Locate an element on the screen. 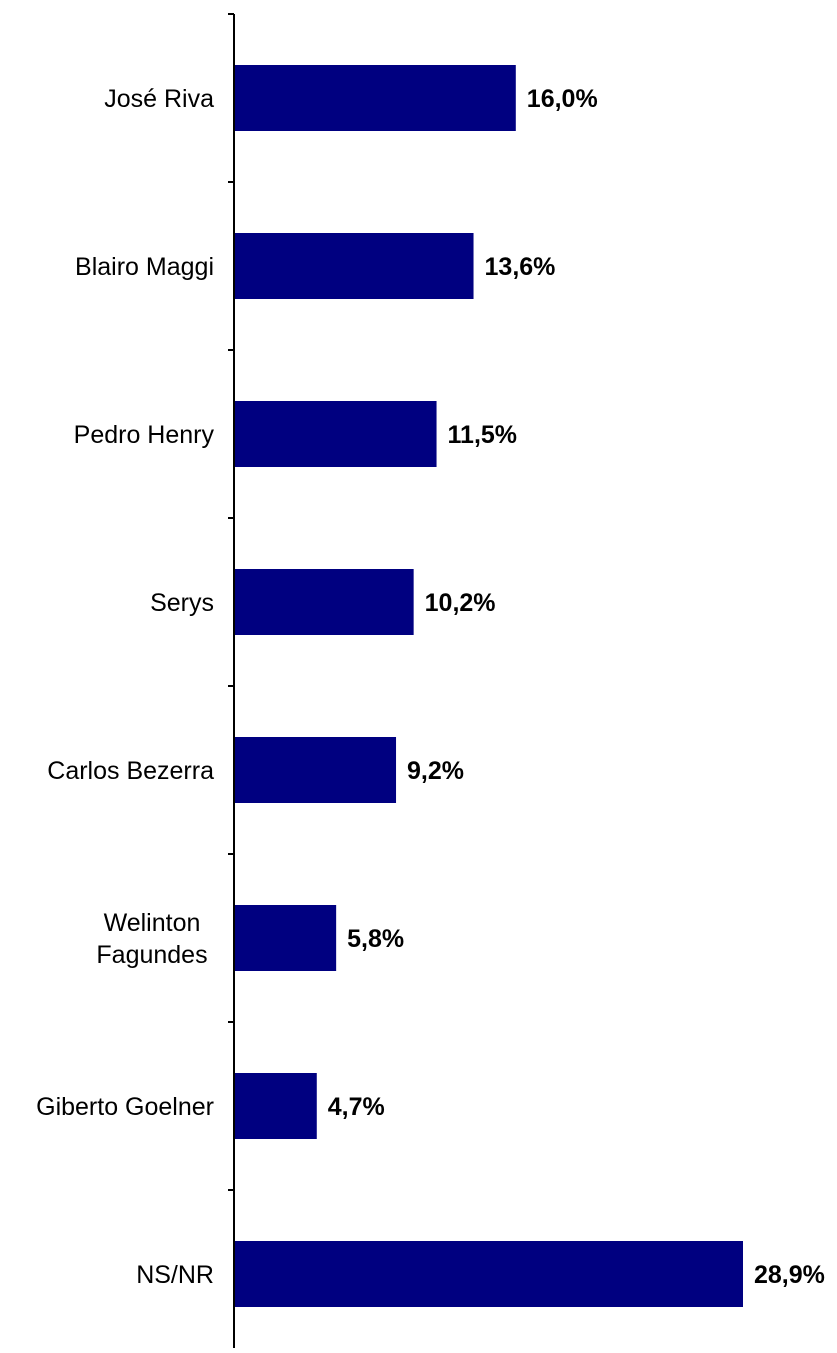  category-label: Carlos Bezerra is located at coordinates (130, 771).